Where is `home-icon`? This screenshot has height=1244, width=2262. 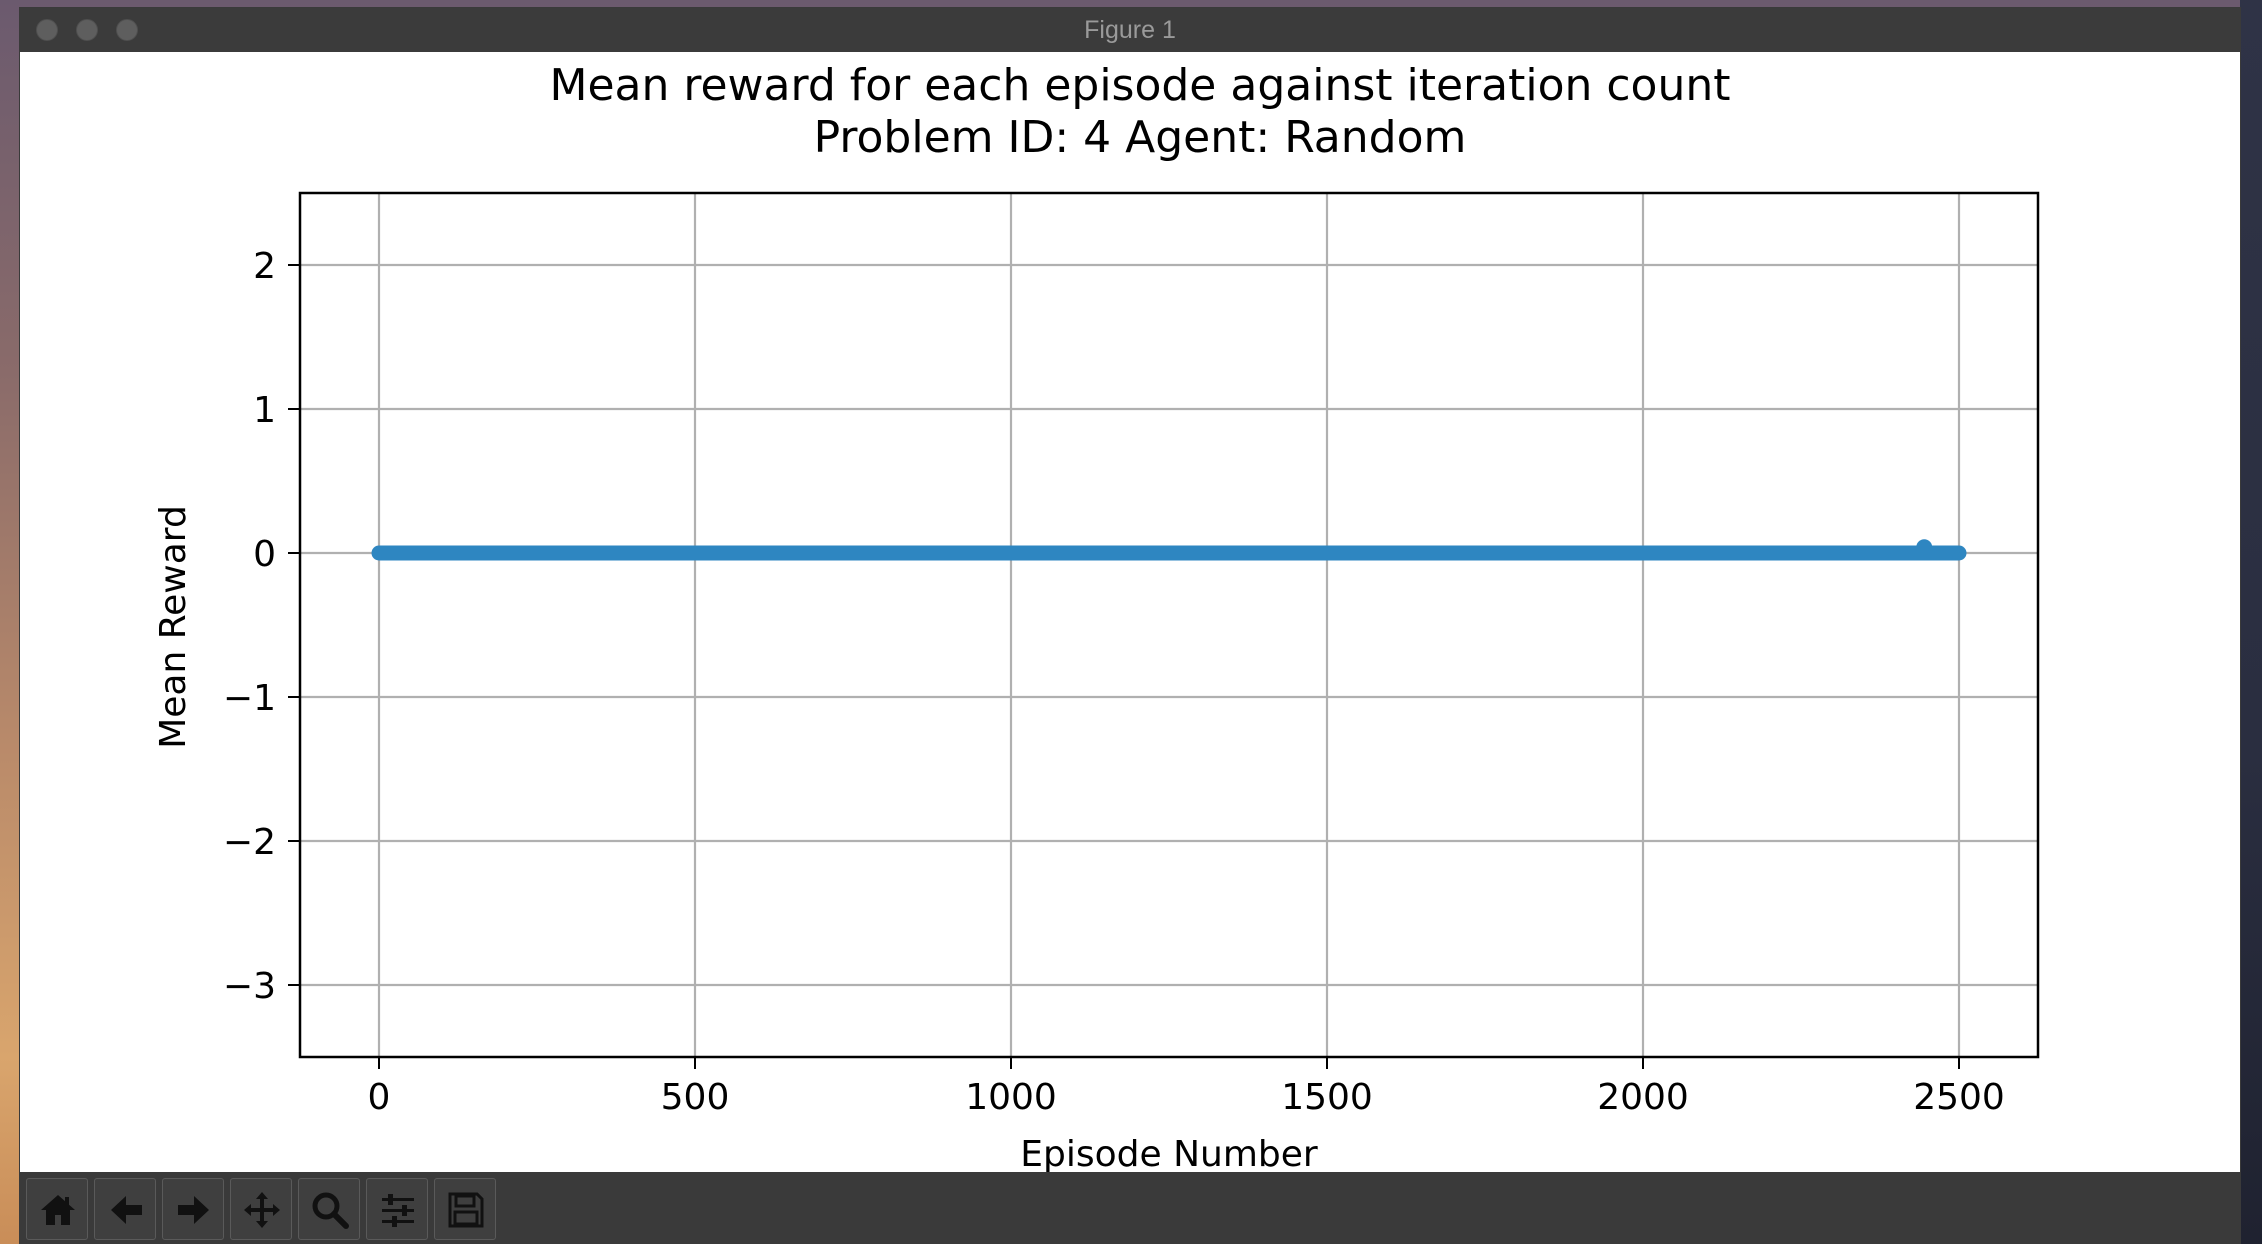
home-icon is located at coordinates (58, 1210).